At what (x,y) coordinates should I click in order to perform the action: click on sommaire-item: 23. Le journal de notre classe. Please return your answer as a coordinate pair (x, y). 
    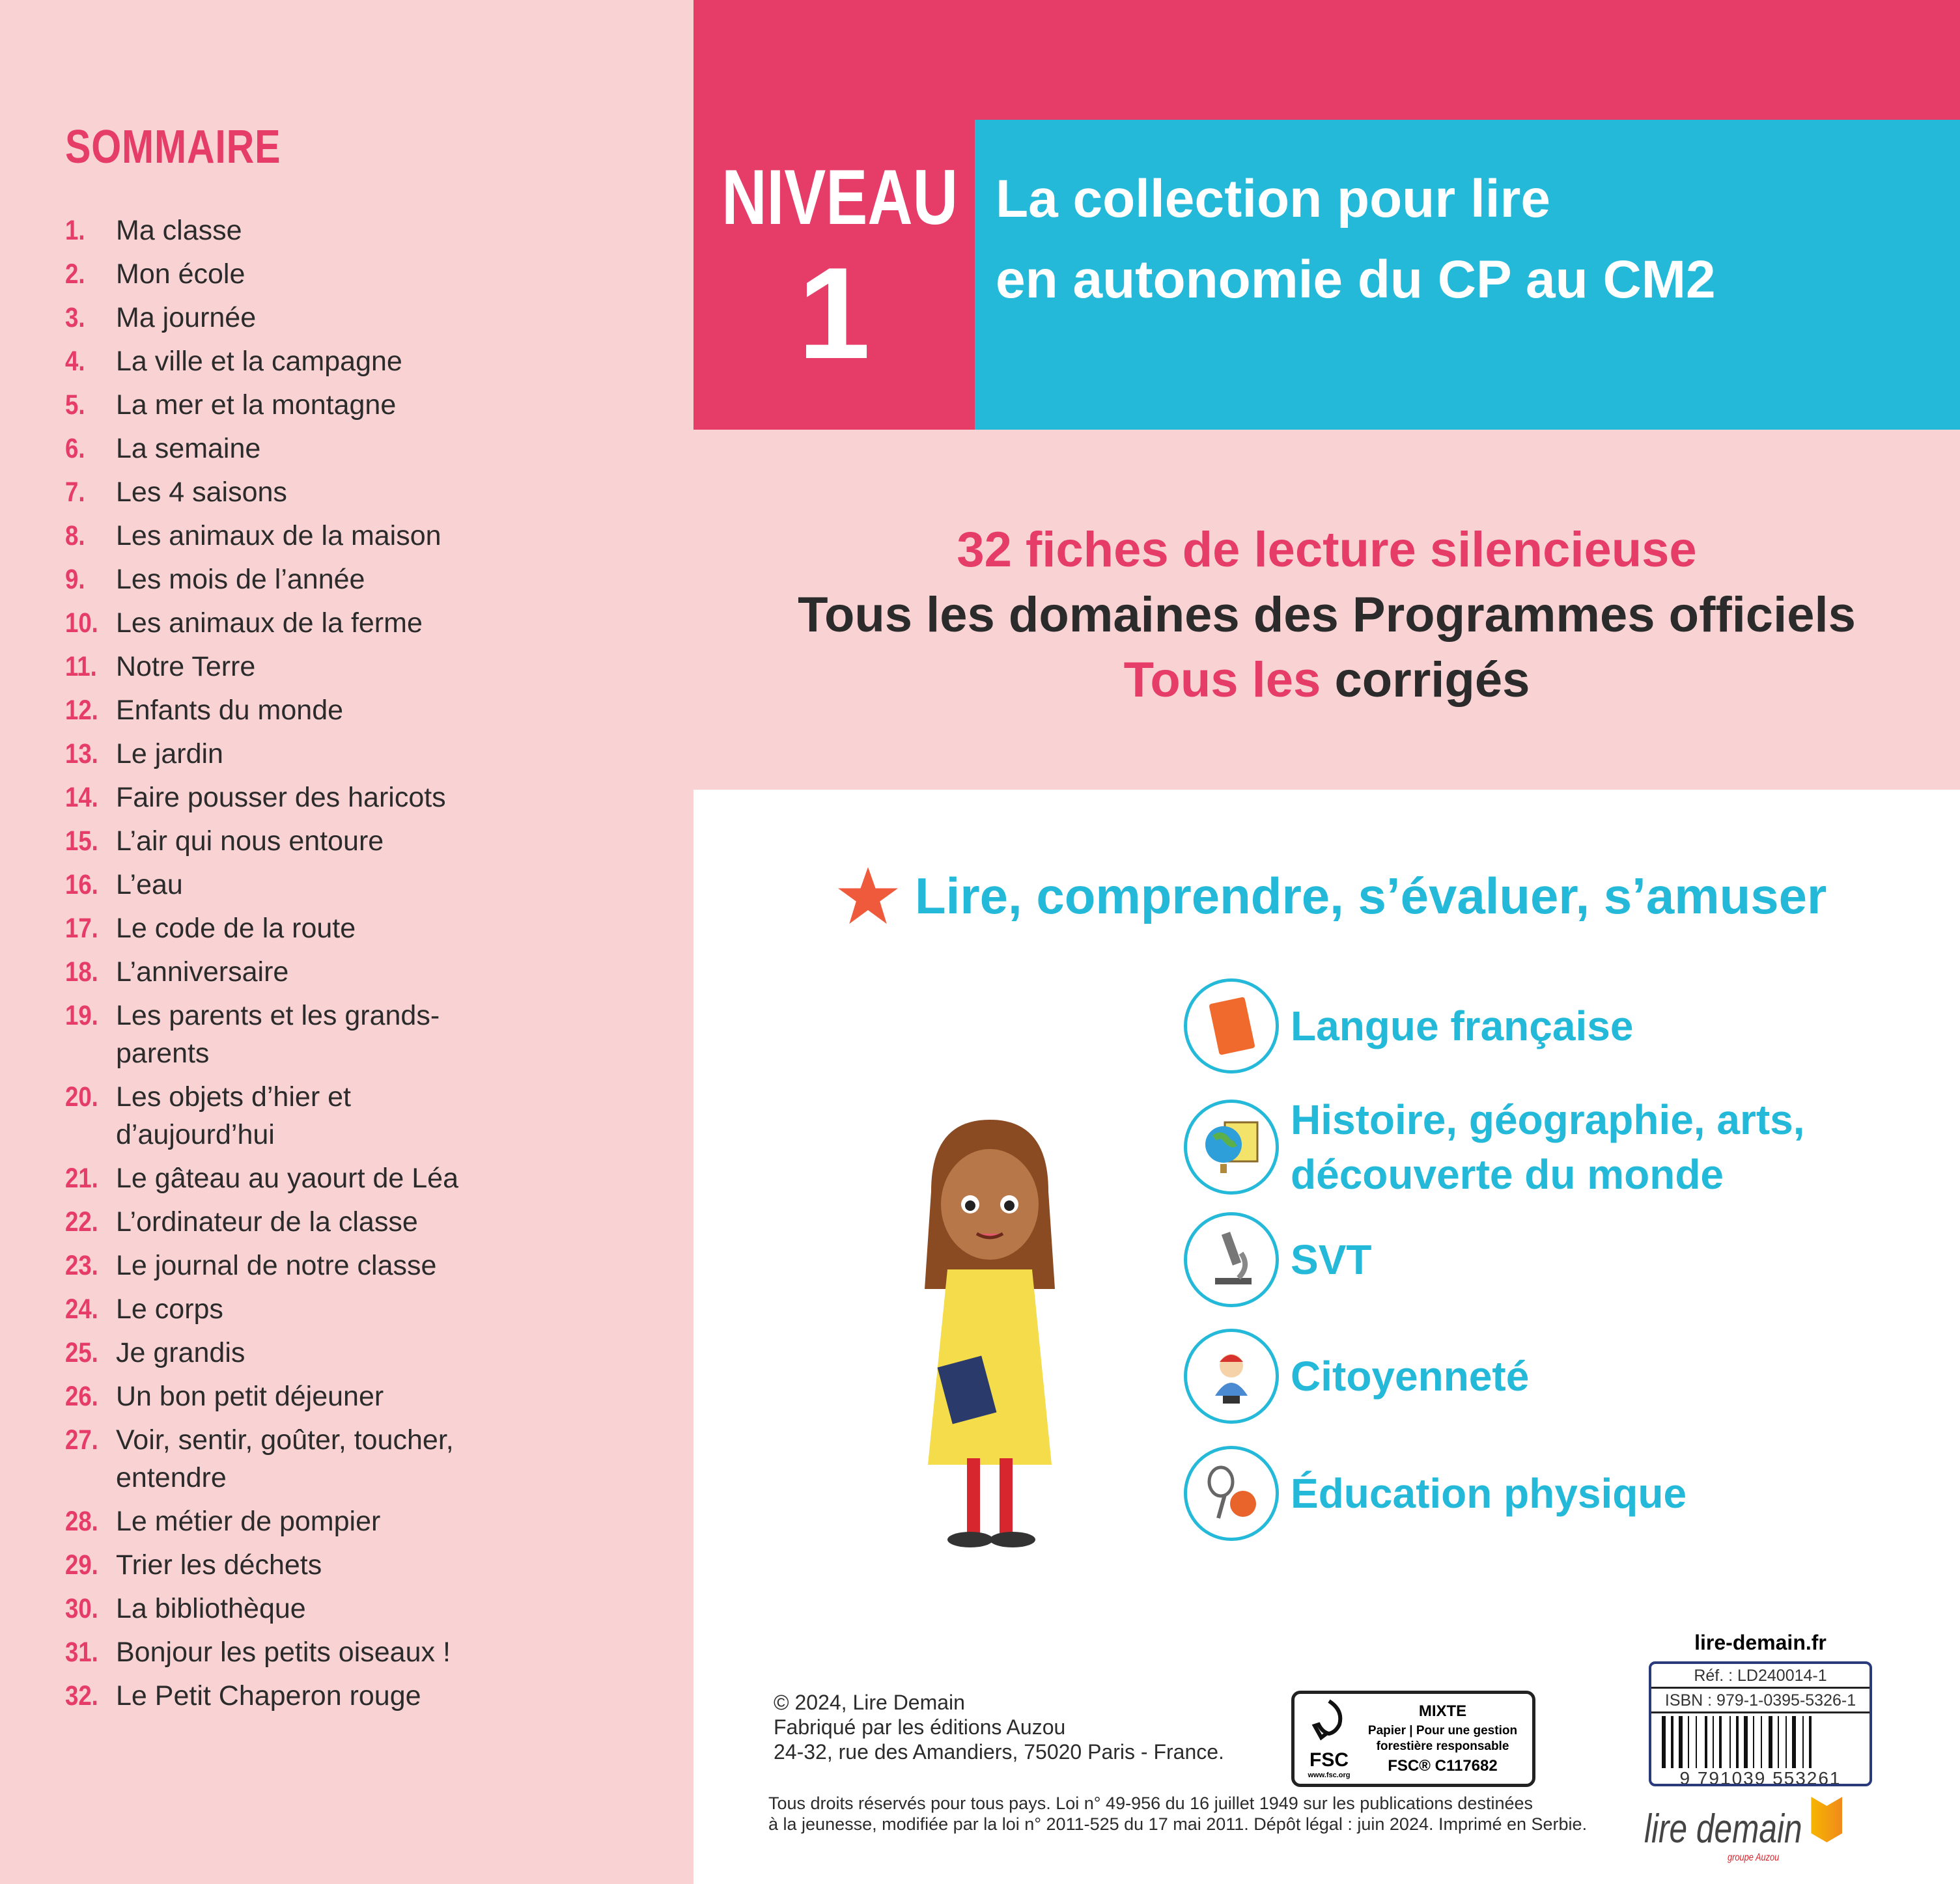
    Looking at the image, I should click on (267, 1265).